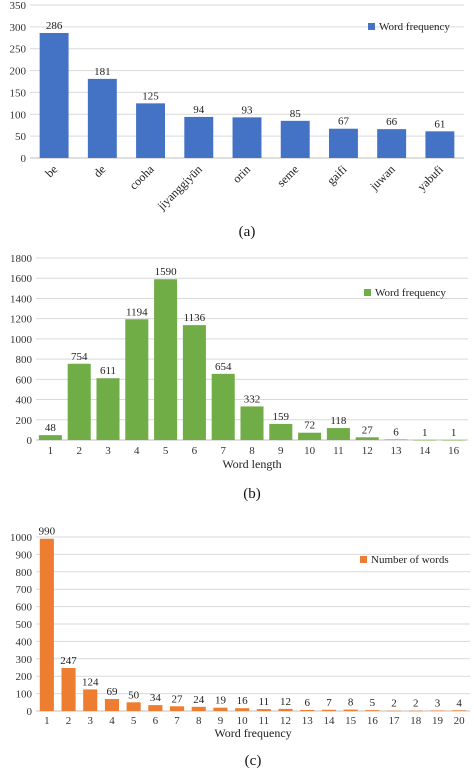 The width and height of the screenshot is (474, 775). What do you see at coordinates (252, 733) in the screenshot?
I see `x-axis-title: Word frequency` at bounding box center [252, 733].